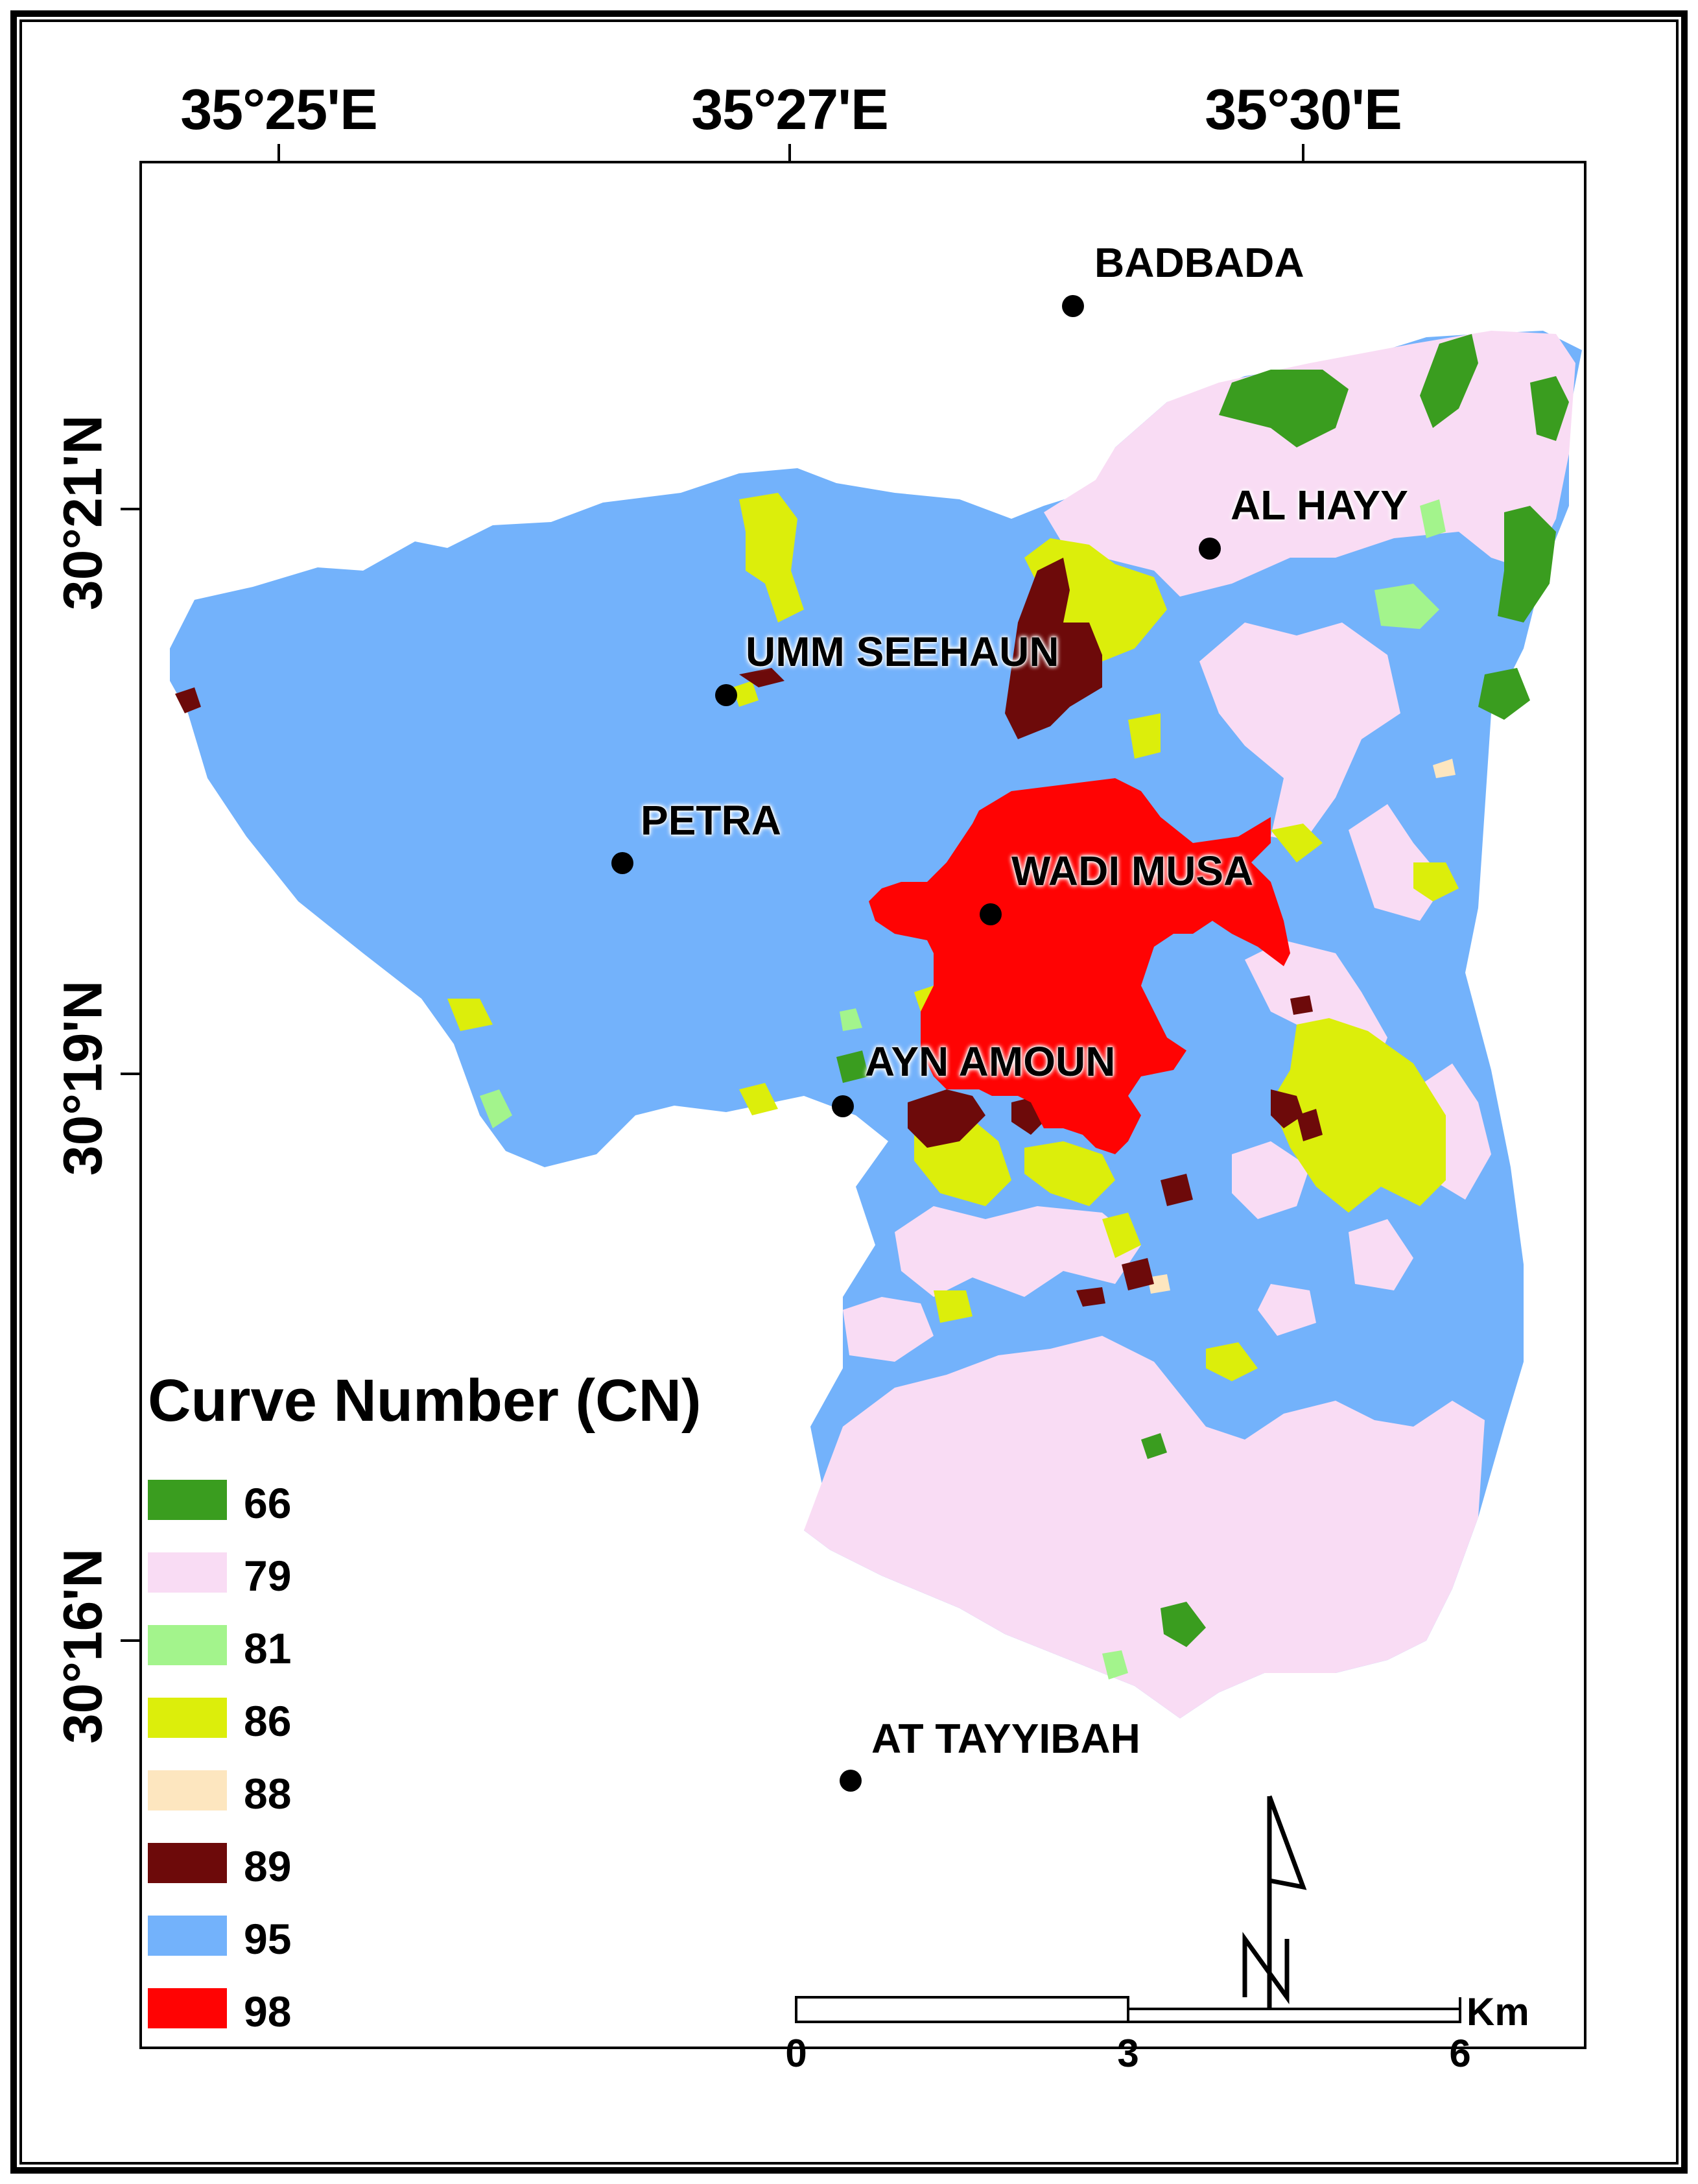 This screenshot has height=2184, width=1698. Describe the element at coordinates (425, 1401) in the screenshot. I see `legend-title: Curve Number (CN)` at that location.